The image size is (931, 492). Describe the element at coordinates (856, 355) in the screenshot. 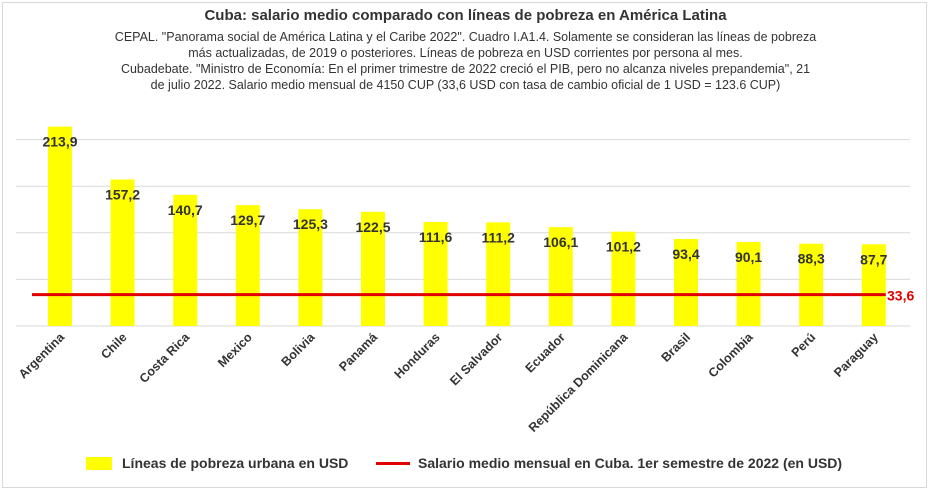

I see `x-tick-label: Paraguay` at that location.